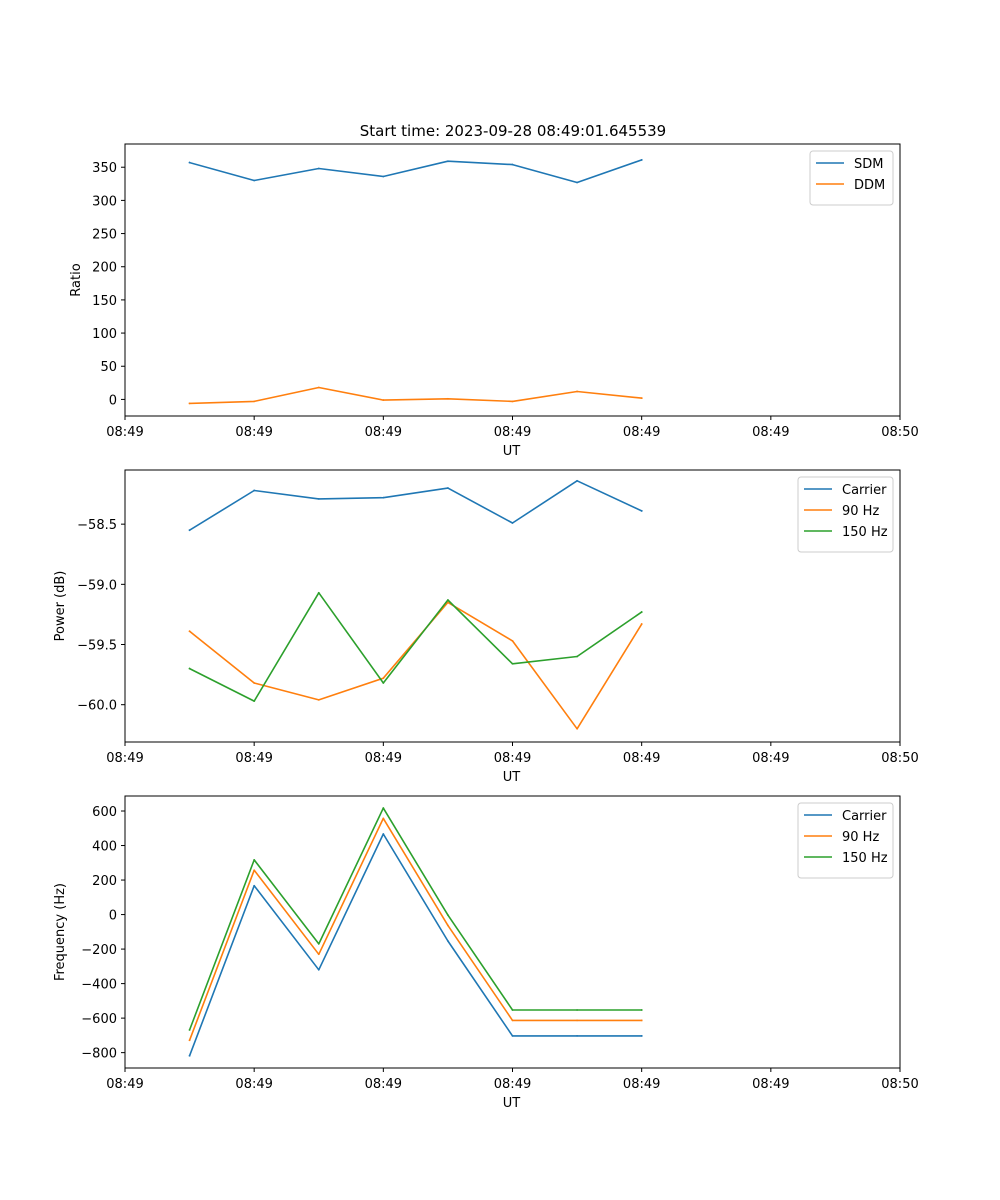 This screenshot has width=1000, height=1200. I want to click on chart-3-y-tick-label: 200, so click(104, 881).